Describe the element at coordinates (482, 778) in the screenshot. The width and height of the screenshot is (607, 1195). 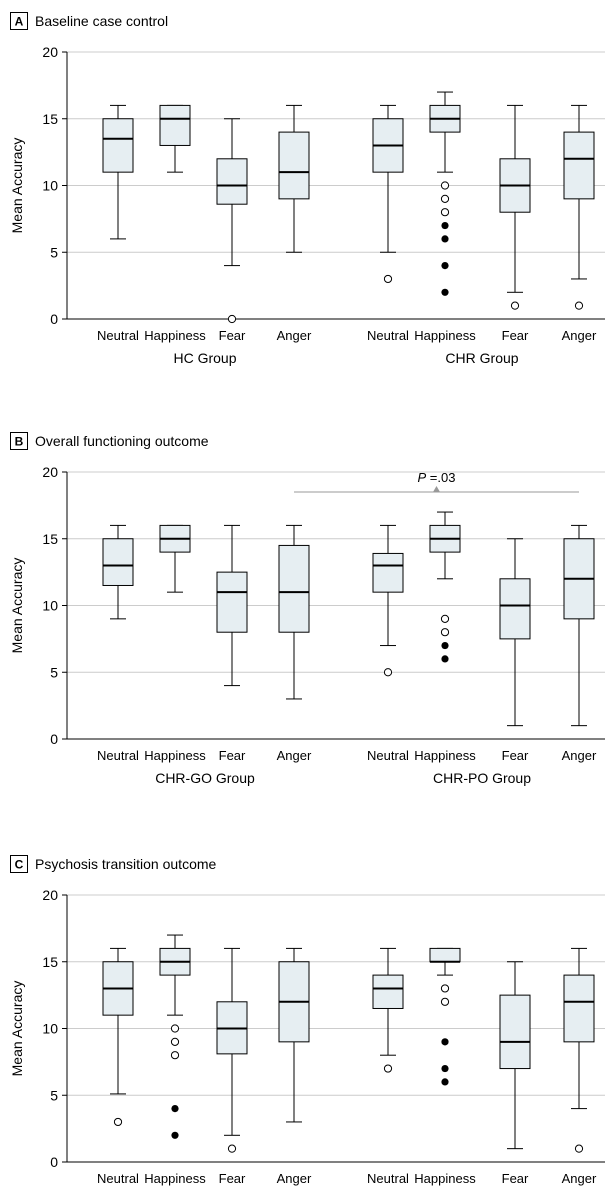
I see `group-label: CHR-PO Group` at that location.